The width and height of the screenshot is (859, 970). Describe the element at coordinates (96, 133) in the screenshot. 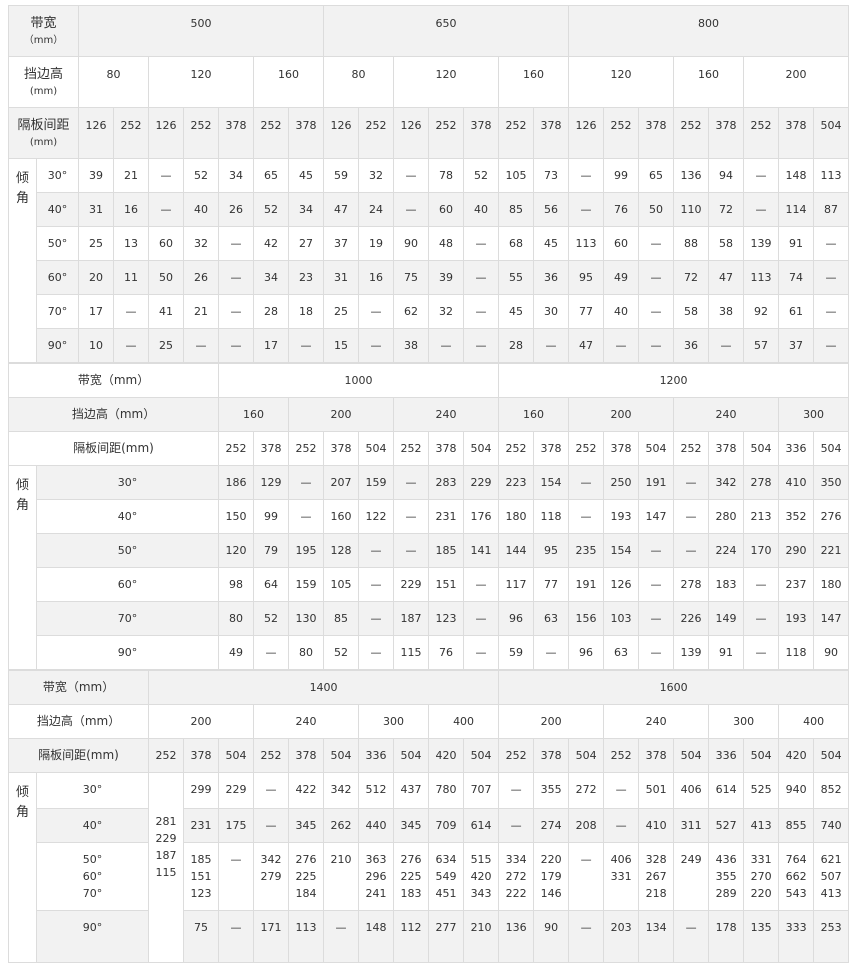

I see `cleat-spacing-value: 126` at that location.